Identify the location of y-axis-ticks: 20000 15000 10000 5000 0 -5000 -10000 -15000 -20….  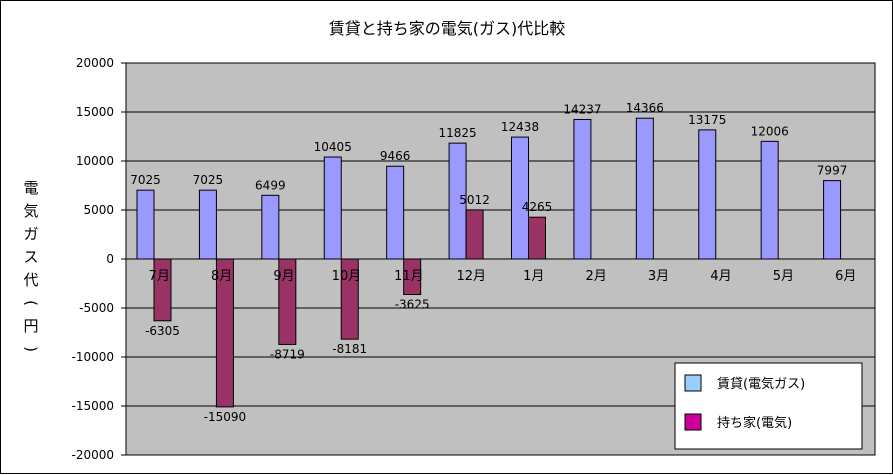
(98, 259).